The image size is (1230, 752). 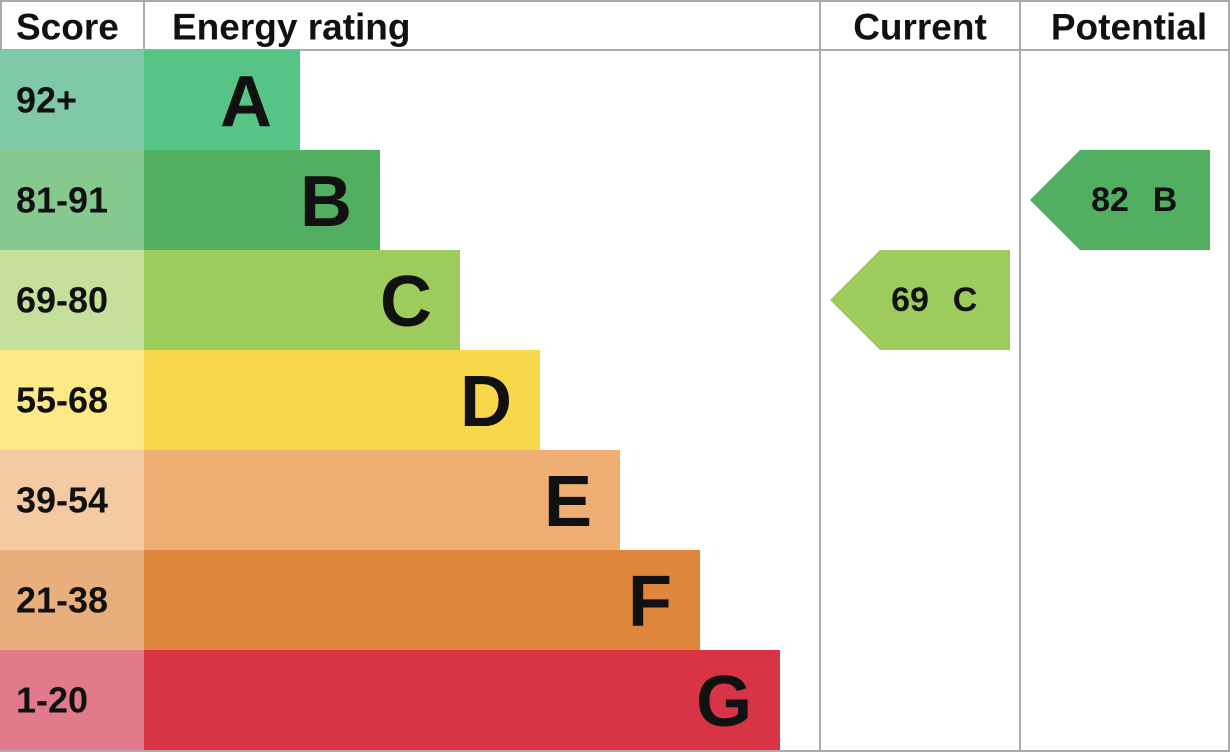 What do you see at coordinates (46, 100) in the screenshot?
I see `score-label: 92+` at bounding box center [46, 100].